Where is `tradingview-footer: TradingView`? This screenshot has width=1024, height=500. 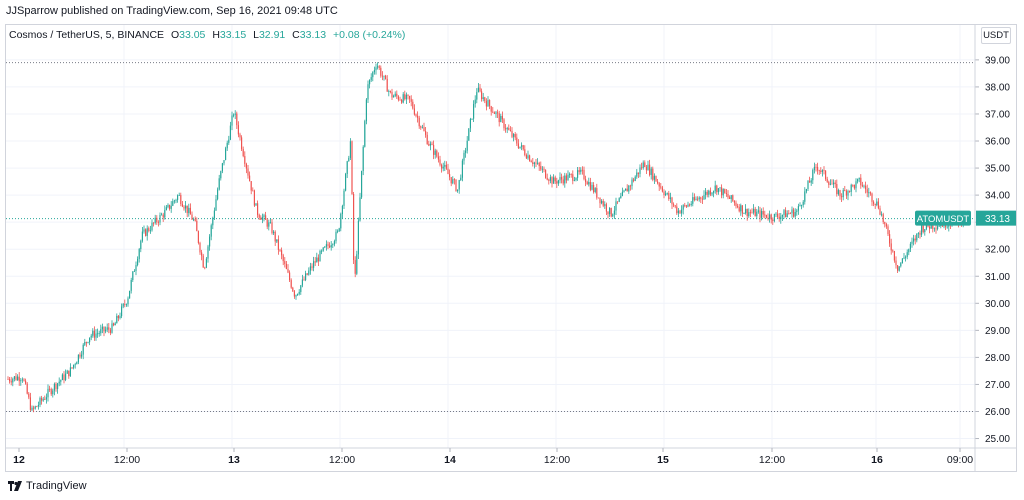 tradingview-footer: TradingView is located at coordinates (47, 486).